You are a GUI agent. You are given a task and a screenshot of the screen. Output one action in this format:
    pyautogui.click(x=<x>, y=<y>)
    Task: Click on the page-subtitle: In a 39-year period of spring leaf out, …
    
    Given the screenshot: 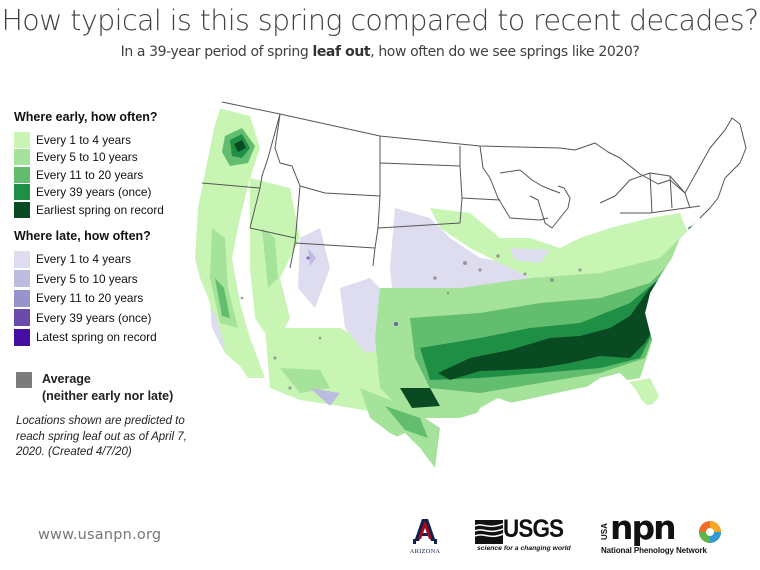 What is the action you would take?
    pyautogui.click(x=380, y=52)
    